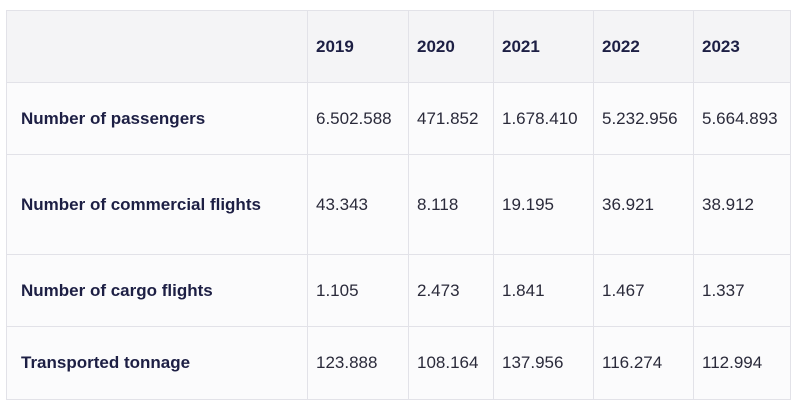  I want to click on table-cell: 38.912, so click(742, 204).